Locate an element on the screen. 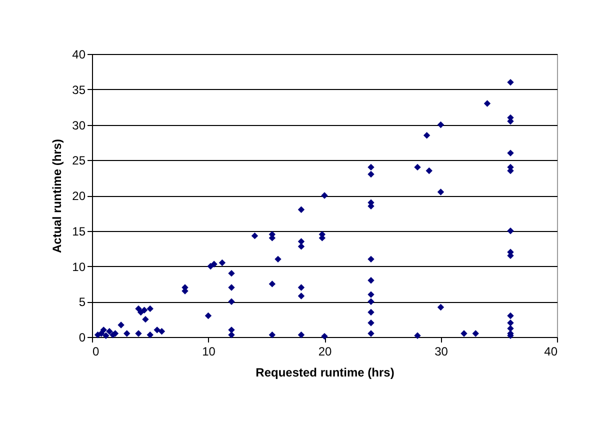  y-tick-label: 30 is located at coordinates (79, 125).